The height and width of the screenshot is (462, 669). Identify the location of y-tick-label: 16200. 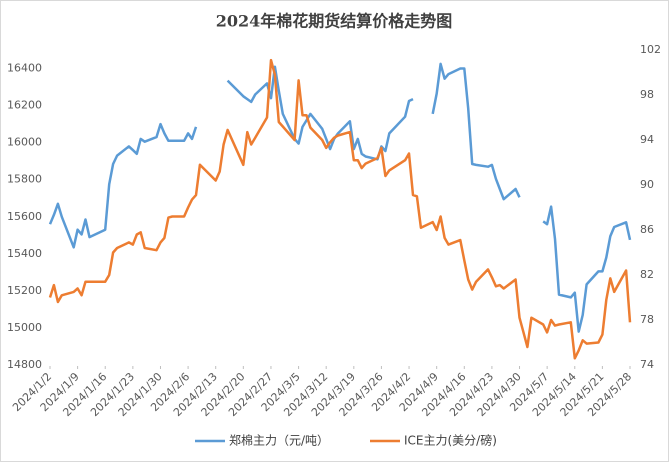
(24, 105).